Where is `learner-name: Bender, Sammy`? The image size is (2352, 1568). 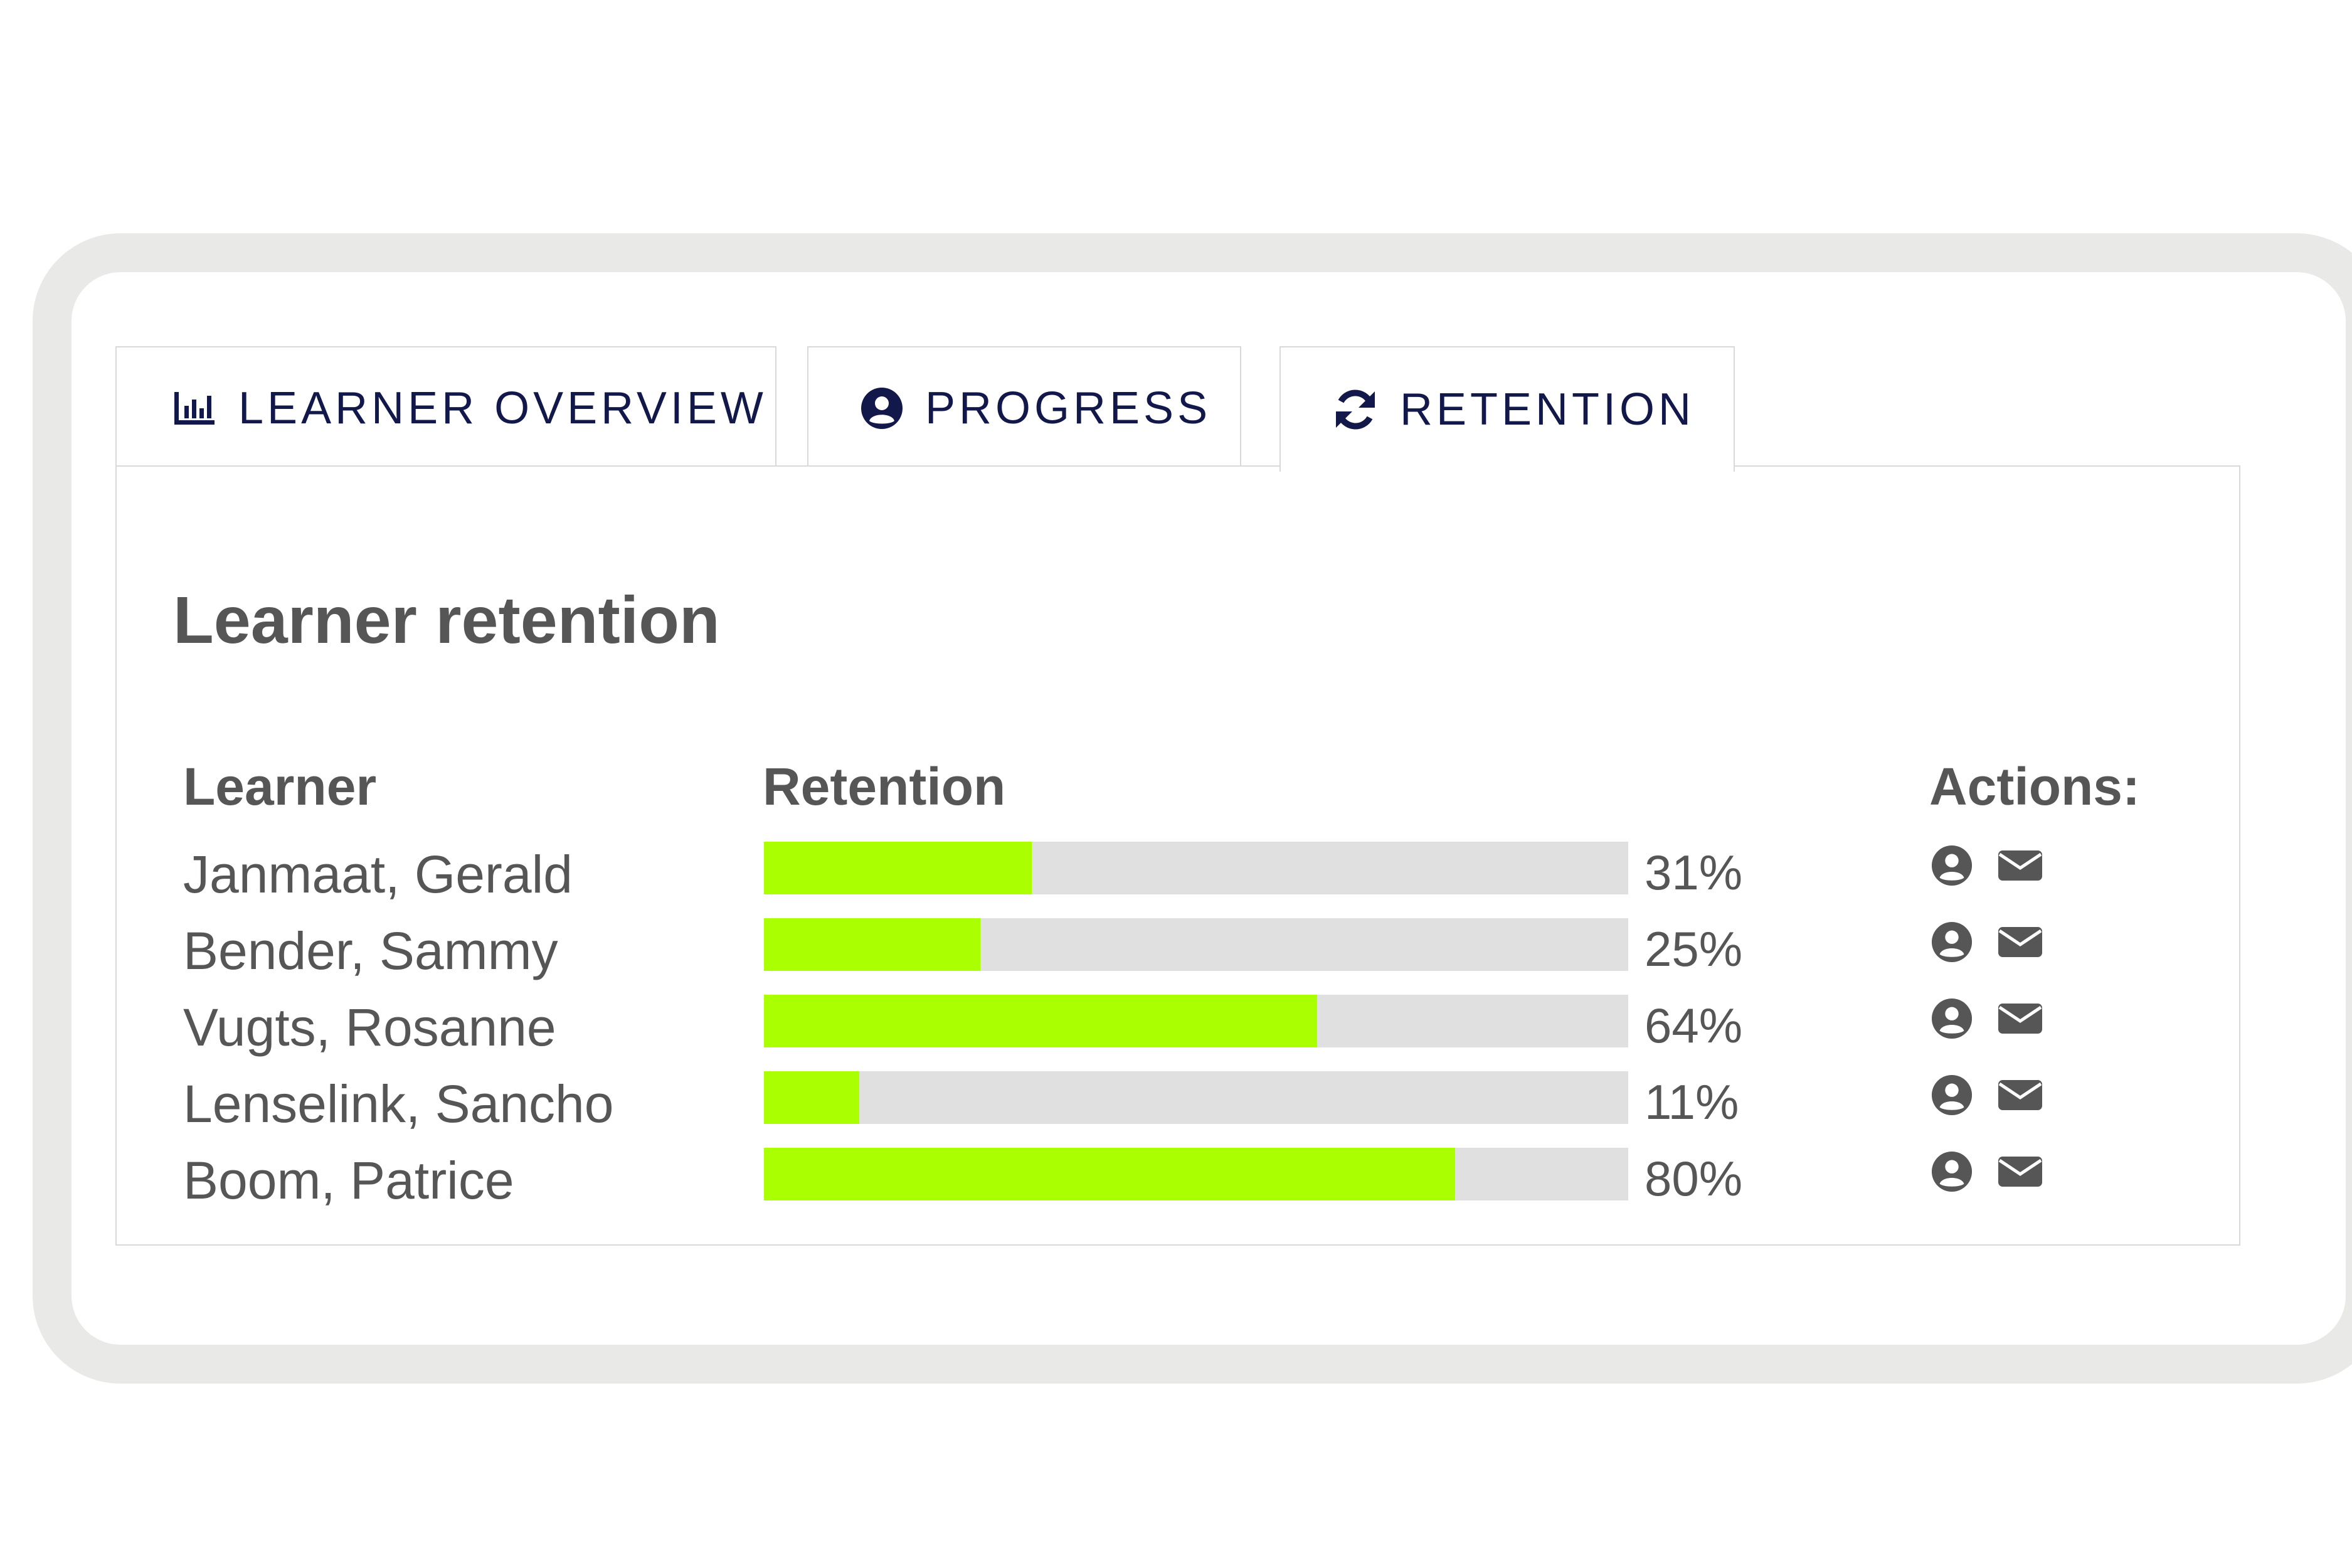
learner-name: Bender, Sammy is located at coordinates (370, 950).